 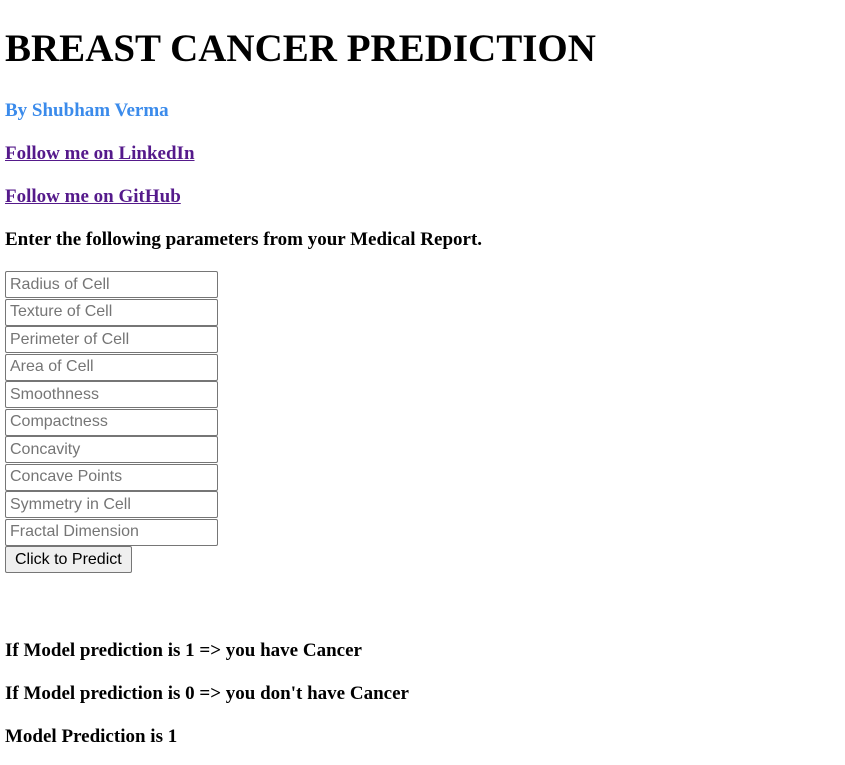 I want to click on perimeter-input, so click(x=111, y=339).